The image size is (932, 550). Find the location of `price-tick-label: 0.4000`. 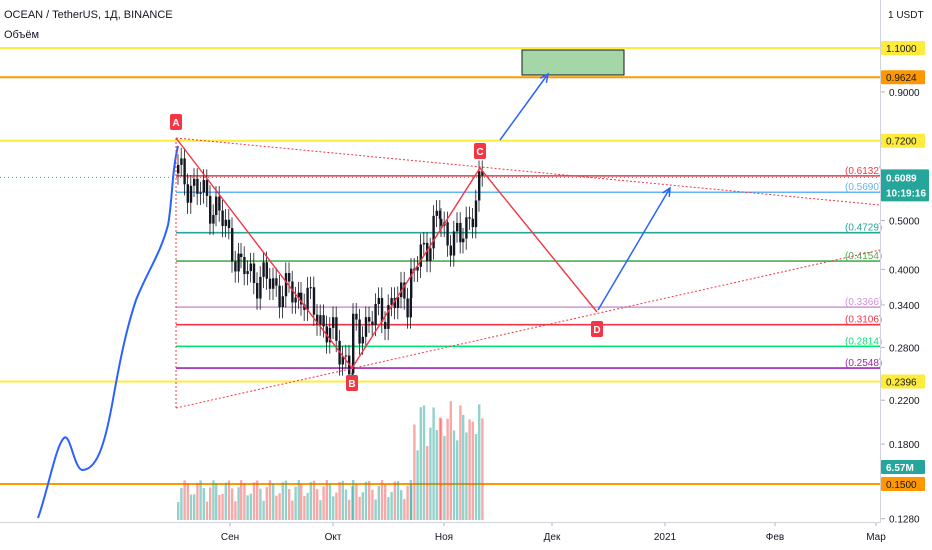

price-tick-label: 0.4000 is located at coordinates (904, 270).